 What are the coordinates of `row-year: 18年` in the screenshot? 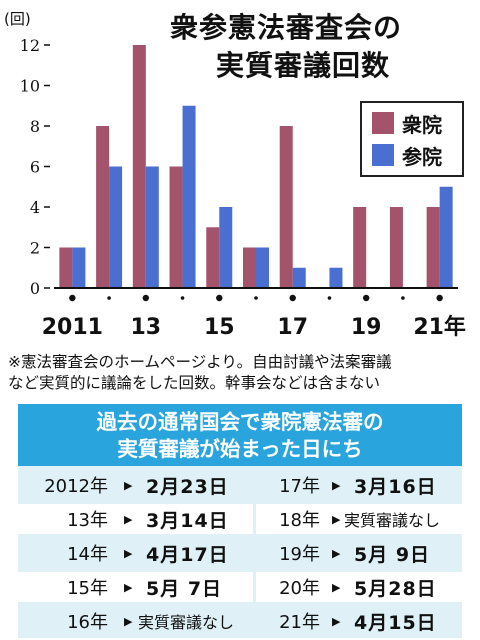 It's located at (299, 520).